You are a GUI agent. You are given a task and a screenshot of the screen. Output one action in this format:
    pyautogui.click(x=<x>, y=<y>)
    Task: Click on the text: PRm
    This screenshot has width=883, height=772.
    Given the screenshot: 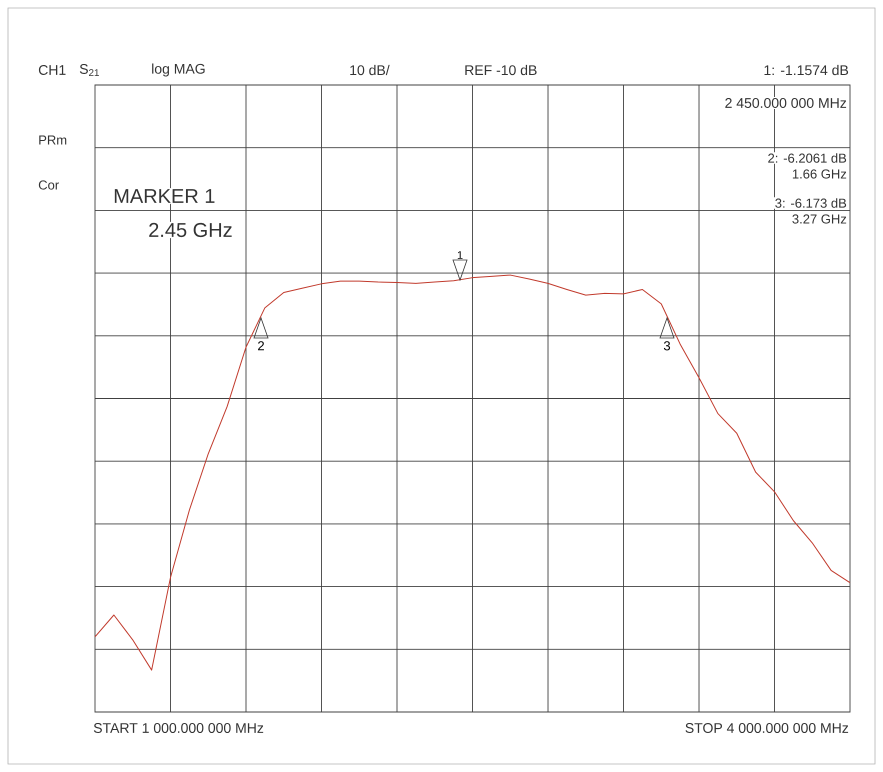 What is the action you would take?
    pyautogui.click(x=52, y=140)
    